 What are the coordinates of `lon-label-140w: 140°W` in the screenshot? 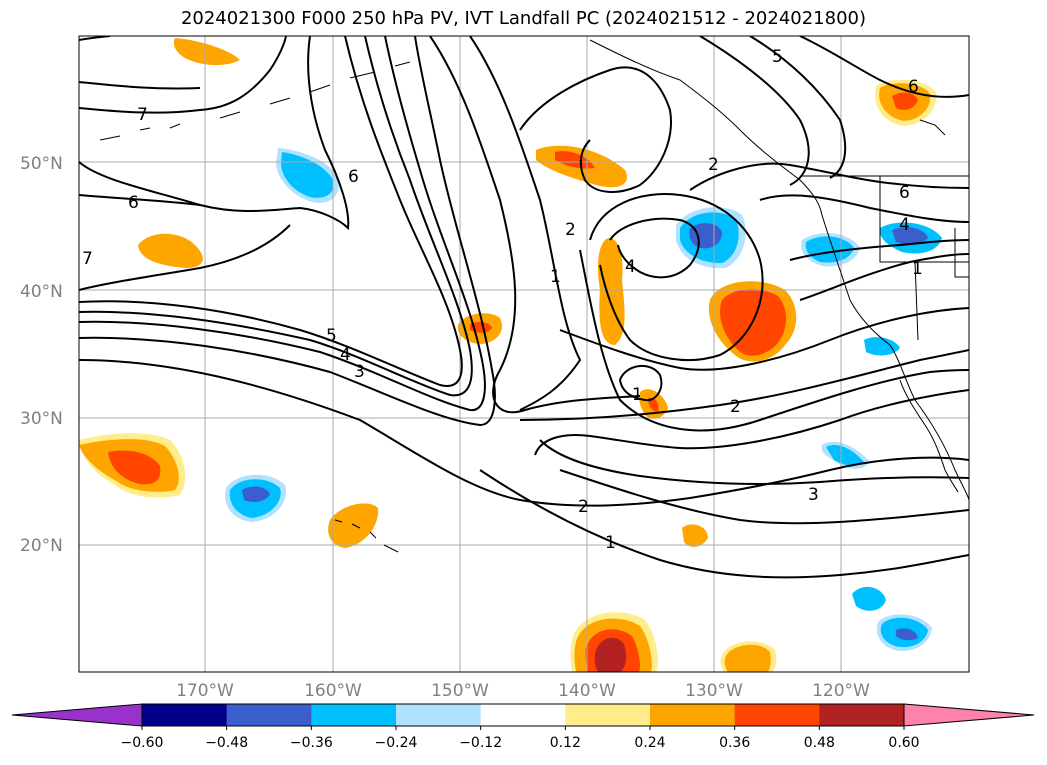 It's located at (587, 691).